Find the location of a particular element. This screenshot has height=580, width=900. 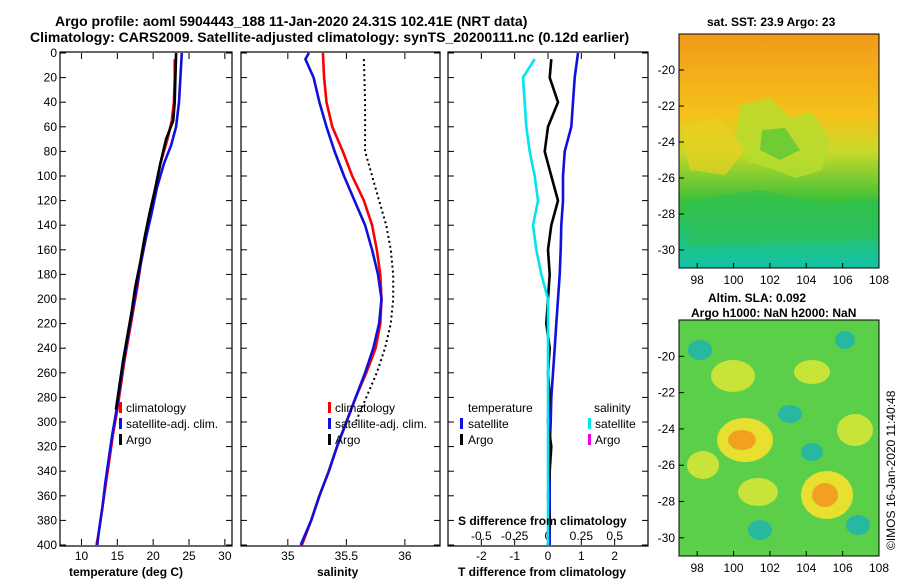

legend-swatch-t-argo is located at coordinates (461, 439).